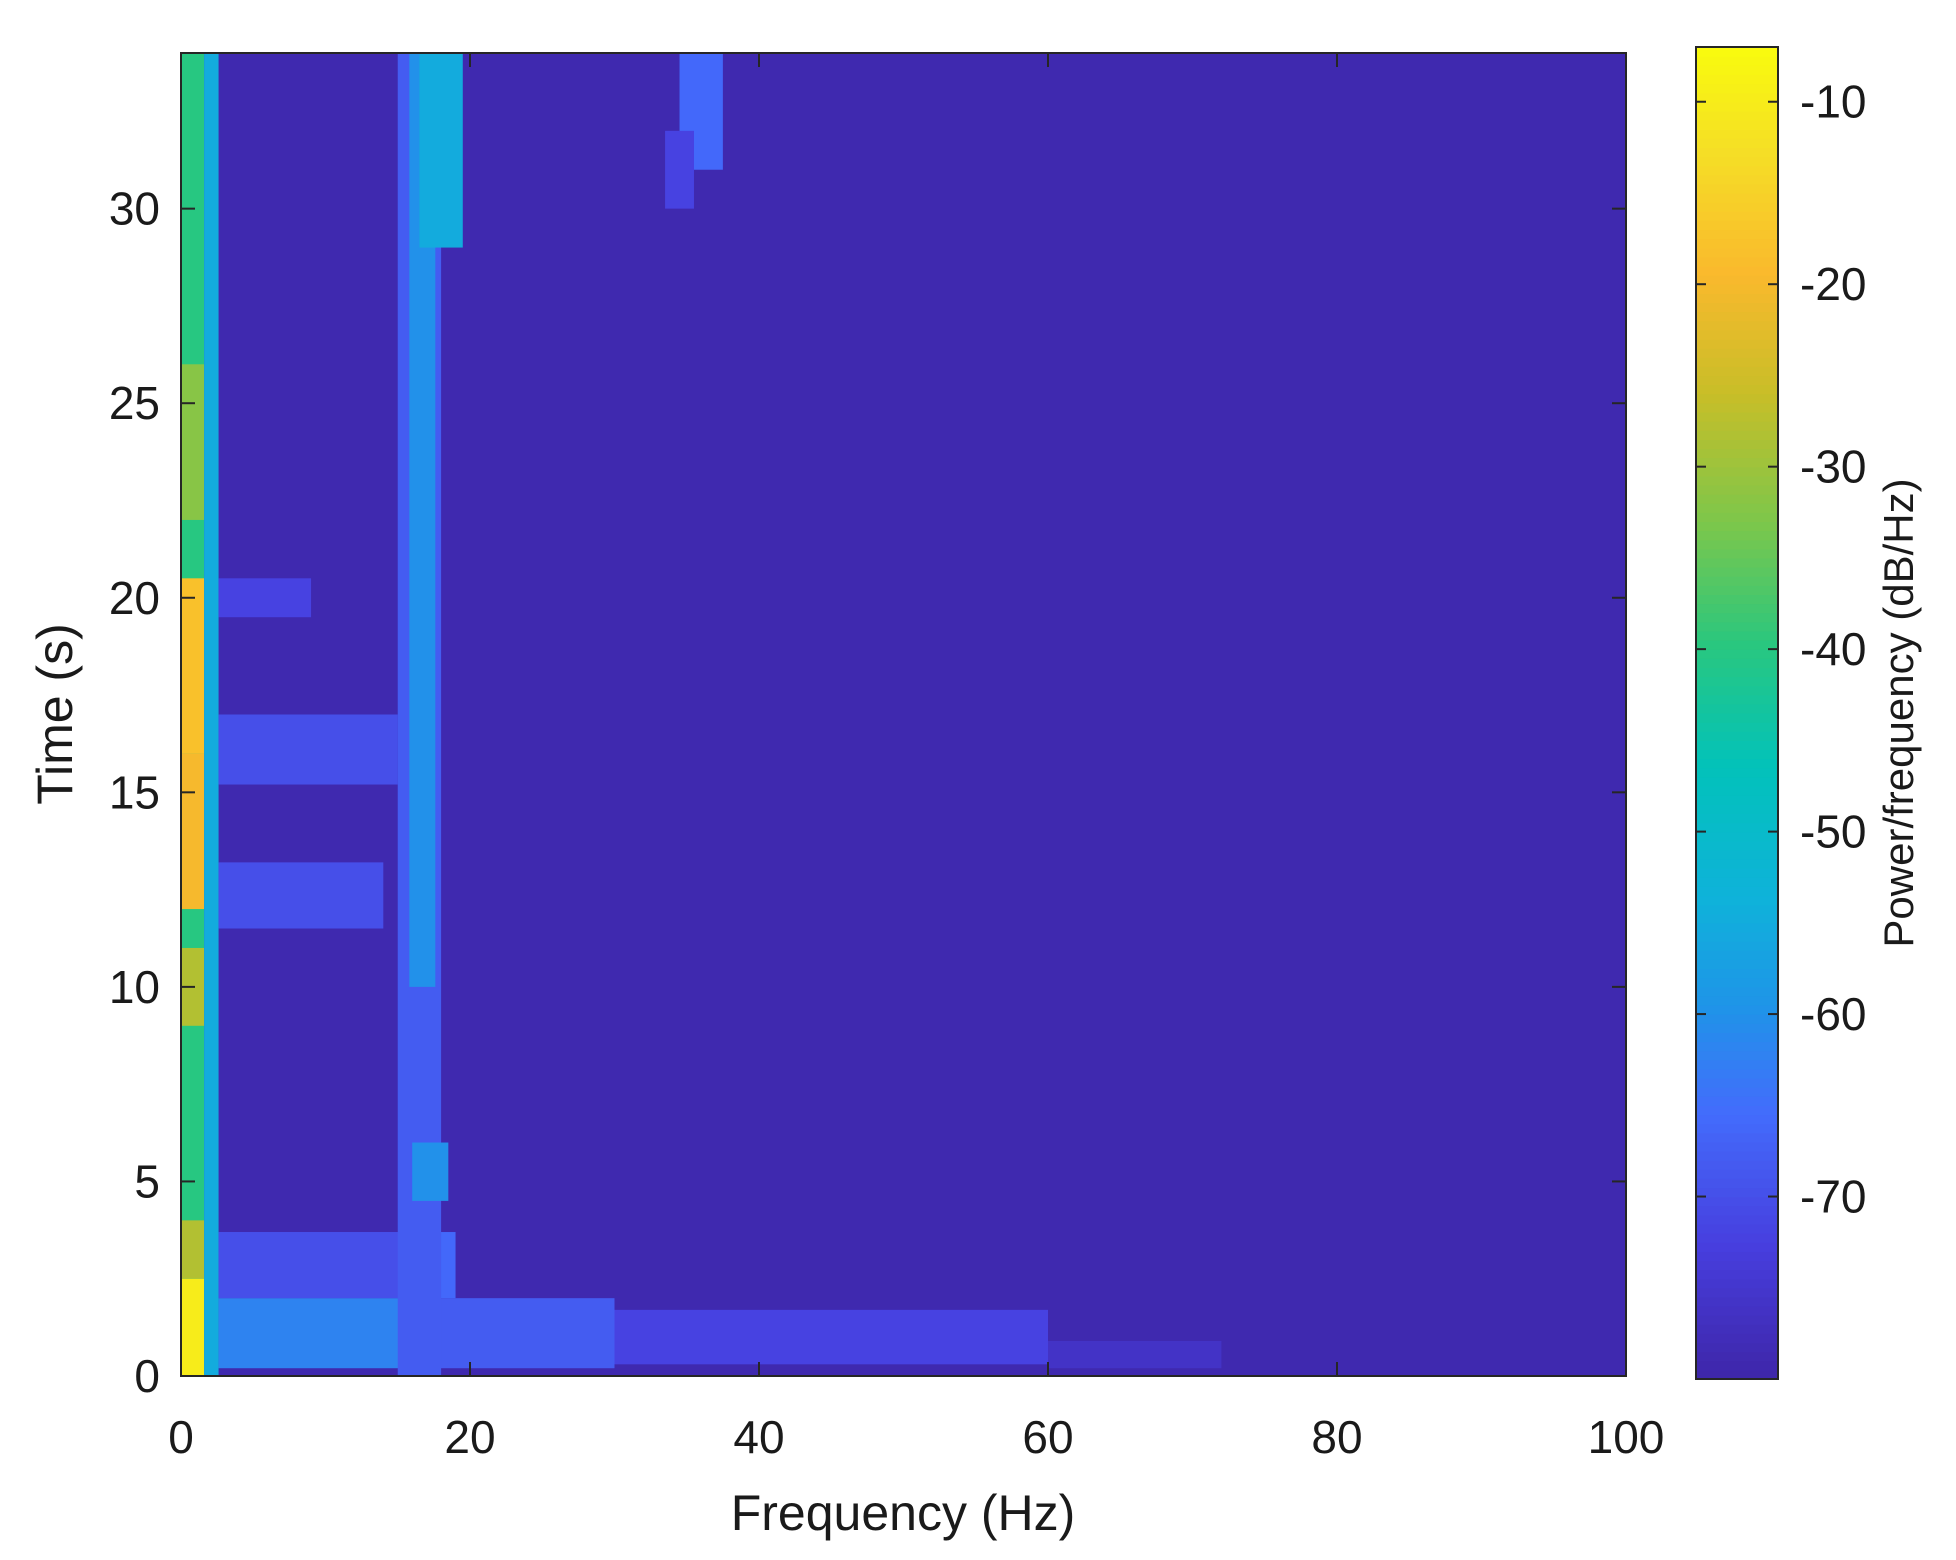 Image resolution: width=1956 pixels, height=1560 pixels. I want to click on colorbar-ticks: -10 -20 -30 -40 -50 -60 -70, so click(1781, 649).